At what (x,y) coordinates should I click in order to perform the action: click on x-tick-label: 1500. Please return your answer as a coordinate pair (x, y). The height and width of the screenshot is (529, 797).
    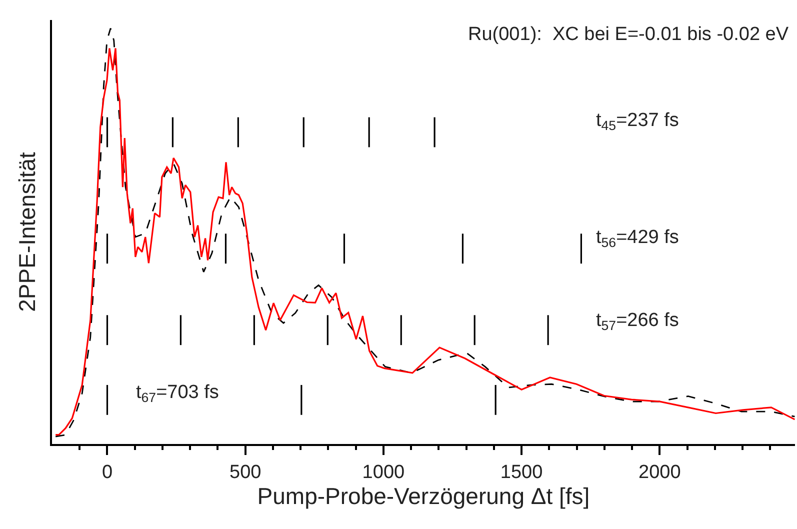
    Looking at the image, I should click on (521, 472).